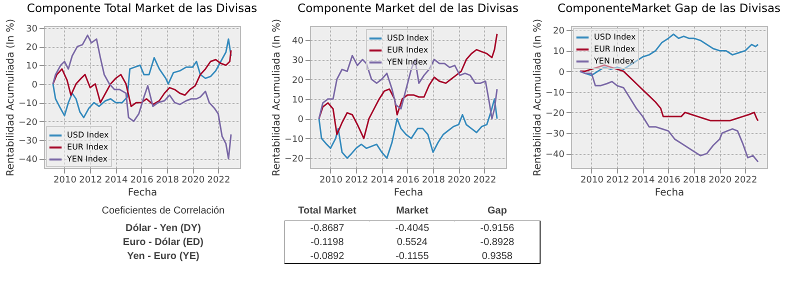  Describe the element at coordinates (412, 211) in the screenshot. I see `x-tick-label: Market` at that location.